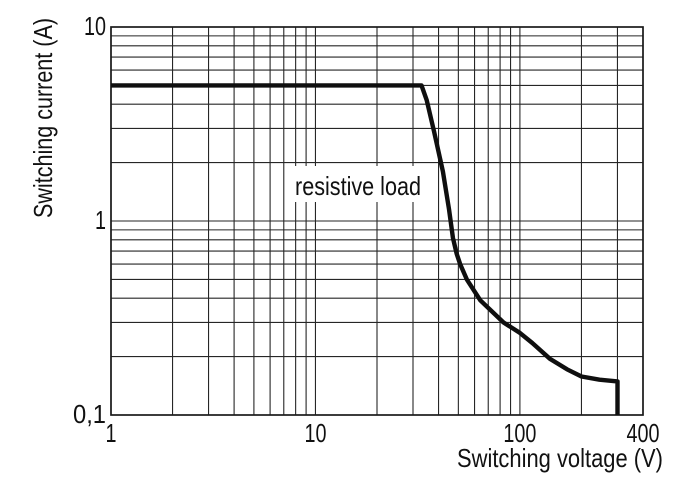 The width and height of the screenshot is (697, 496). I want to click on annotation-background, so click(358, 184).